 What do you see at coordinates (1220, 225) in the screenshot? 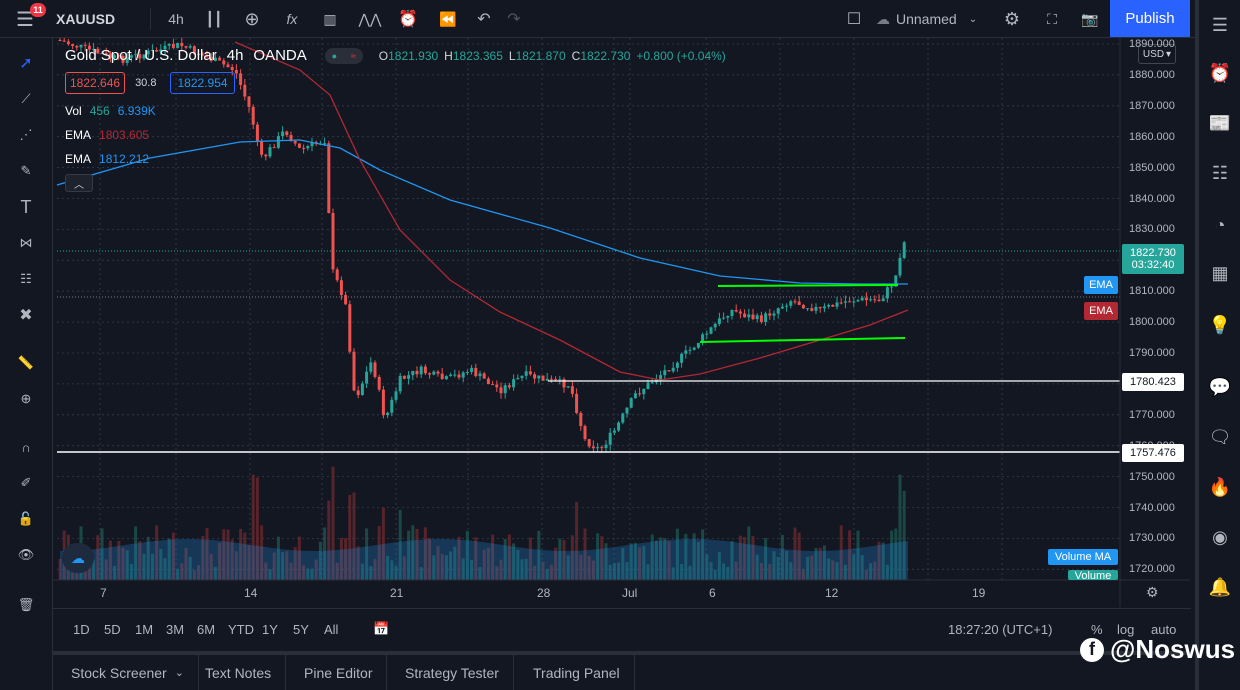
I see `data-window-button: ◔` at bounding box center [1220, 225].